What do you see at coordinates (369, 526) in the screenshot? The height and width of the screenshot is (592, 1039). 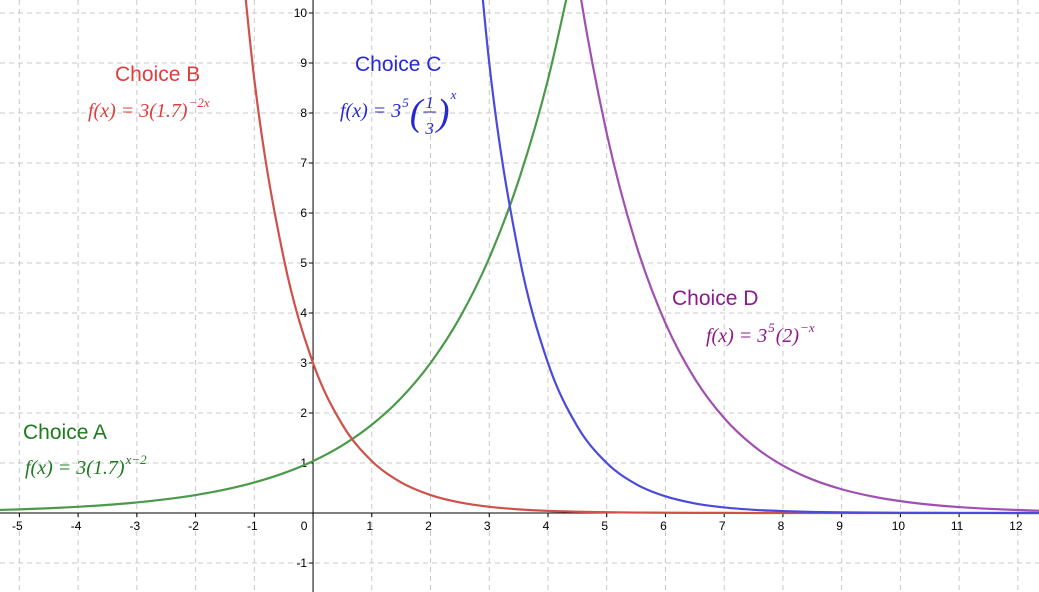 I see `x-tick-label: 1` at bounding box center [369, 526].